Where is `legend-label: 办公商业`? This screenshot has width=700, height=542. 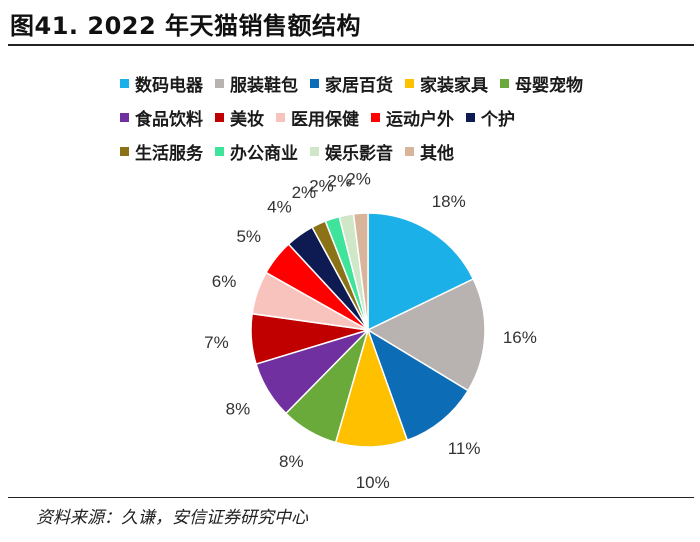
legend-label: 办公商业 is located at coordinates (264, 153).